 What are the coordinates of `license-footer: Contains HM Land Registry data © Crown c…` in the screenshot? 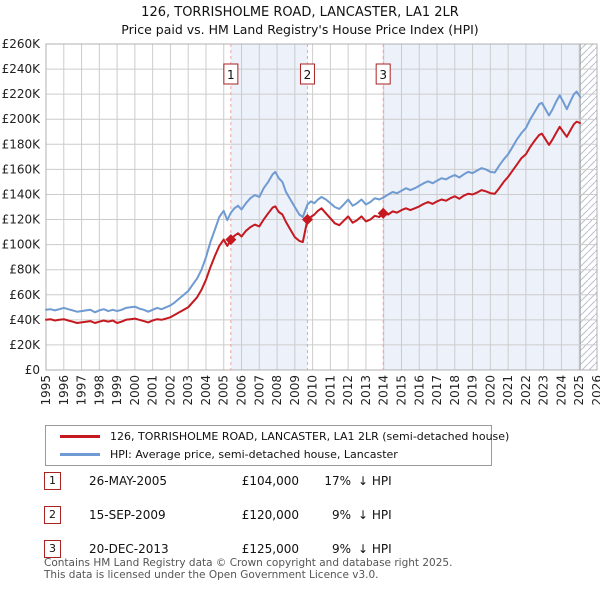 It's located at (248, 569).